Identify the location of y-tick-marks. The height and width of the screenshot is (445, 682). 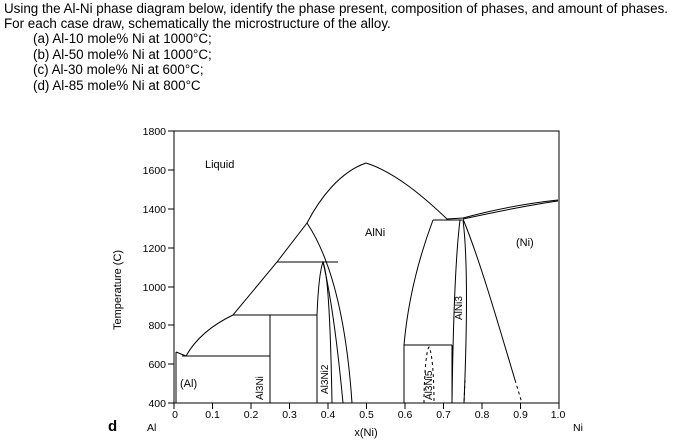
(171, 267).